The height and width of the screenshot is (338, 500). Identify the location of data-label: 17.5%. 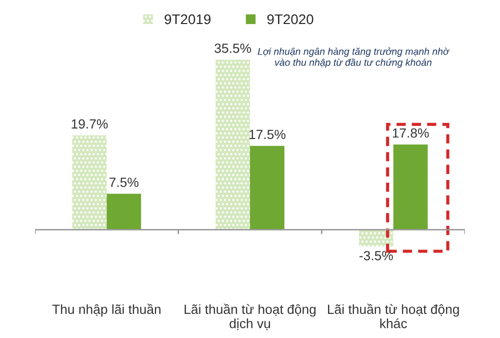
(268, 135).